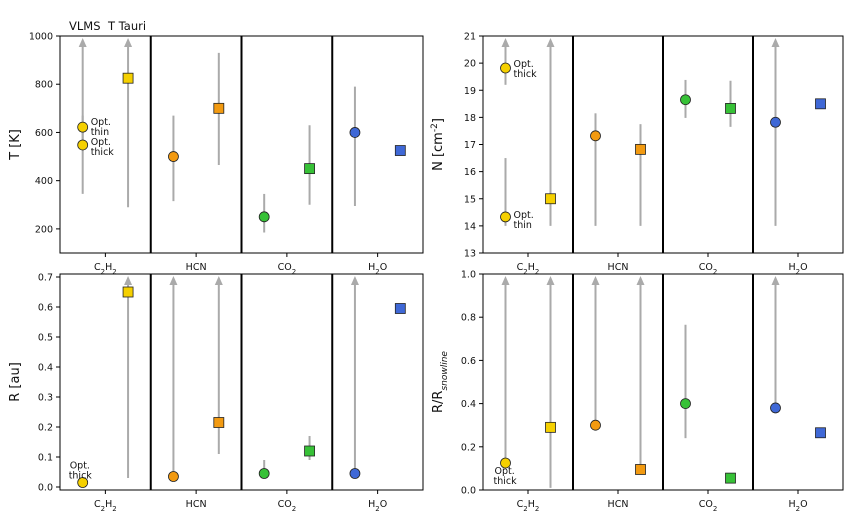 Image resolution: width=852 pixels, height=528 pixels. I want to click on legend-header: VLMS T Tauri, so click(107, 26).